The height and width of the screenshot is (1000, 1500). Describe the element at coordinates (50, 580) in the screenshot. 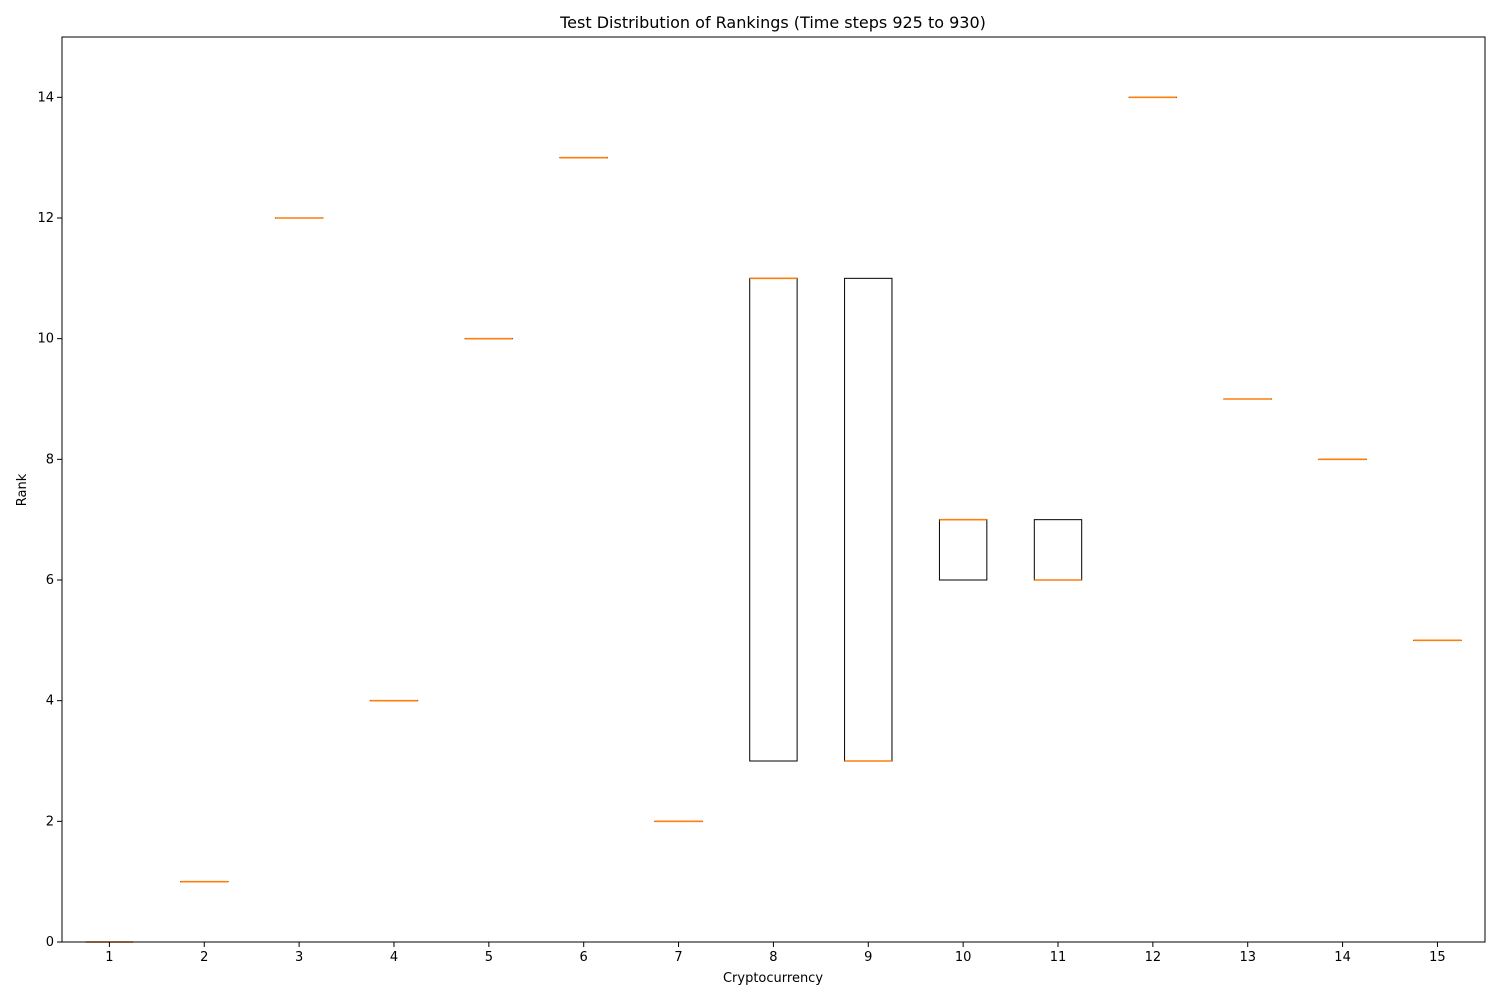

I see `y-tick-label: 6` at that location.